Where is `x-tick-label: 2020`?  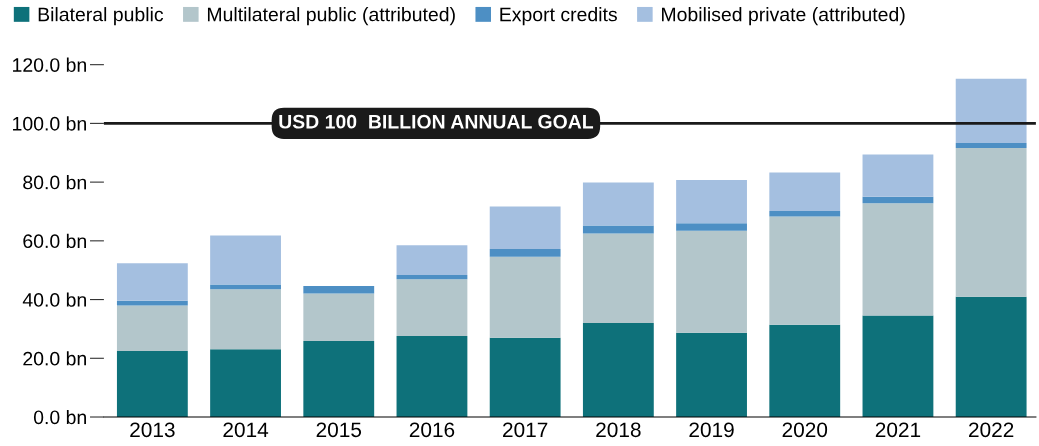 x-tick-label: 2020 is located at coordinates (805, 430).